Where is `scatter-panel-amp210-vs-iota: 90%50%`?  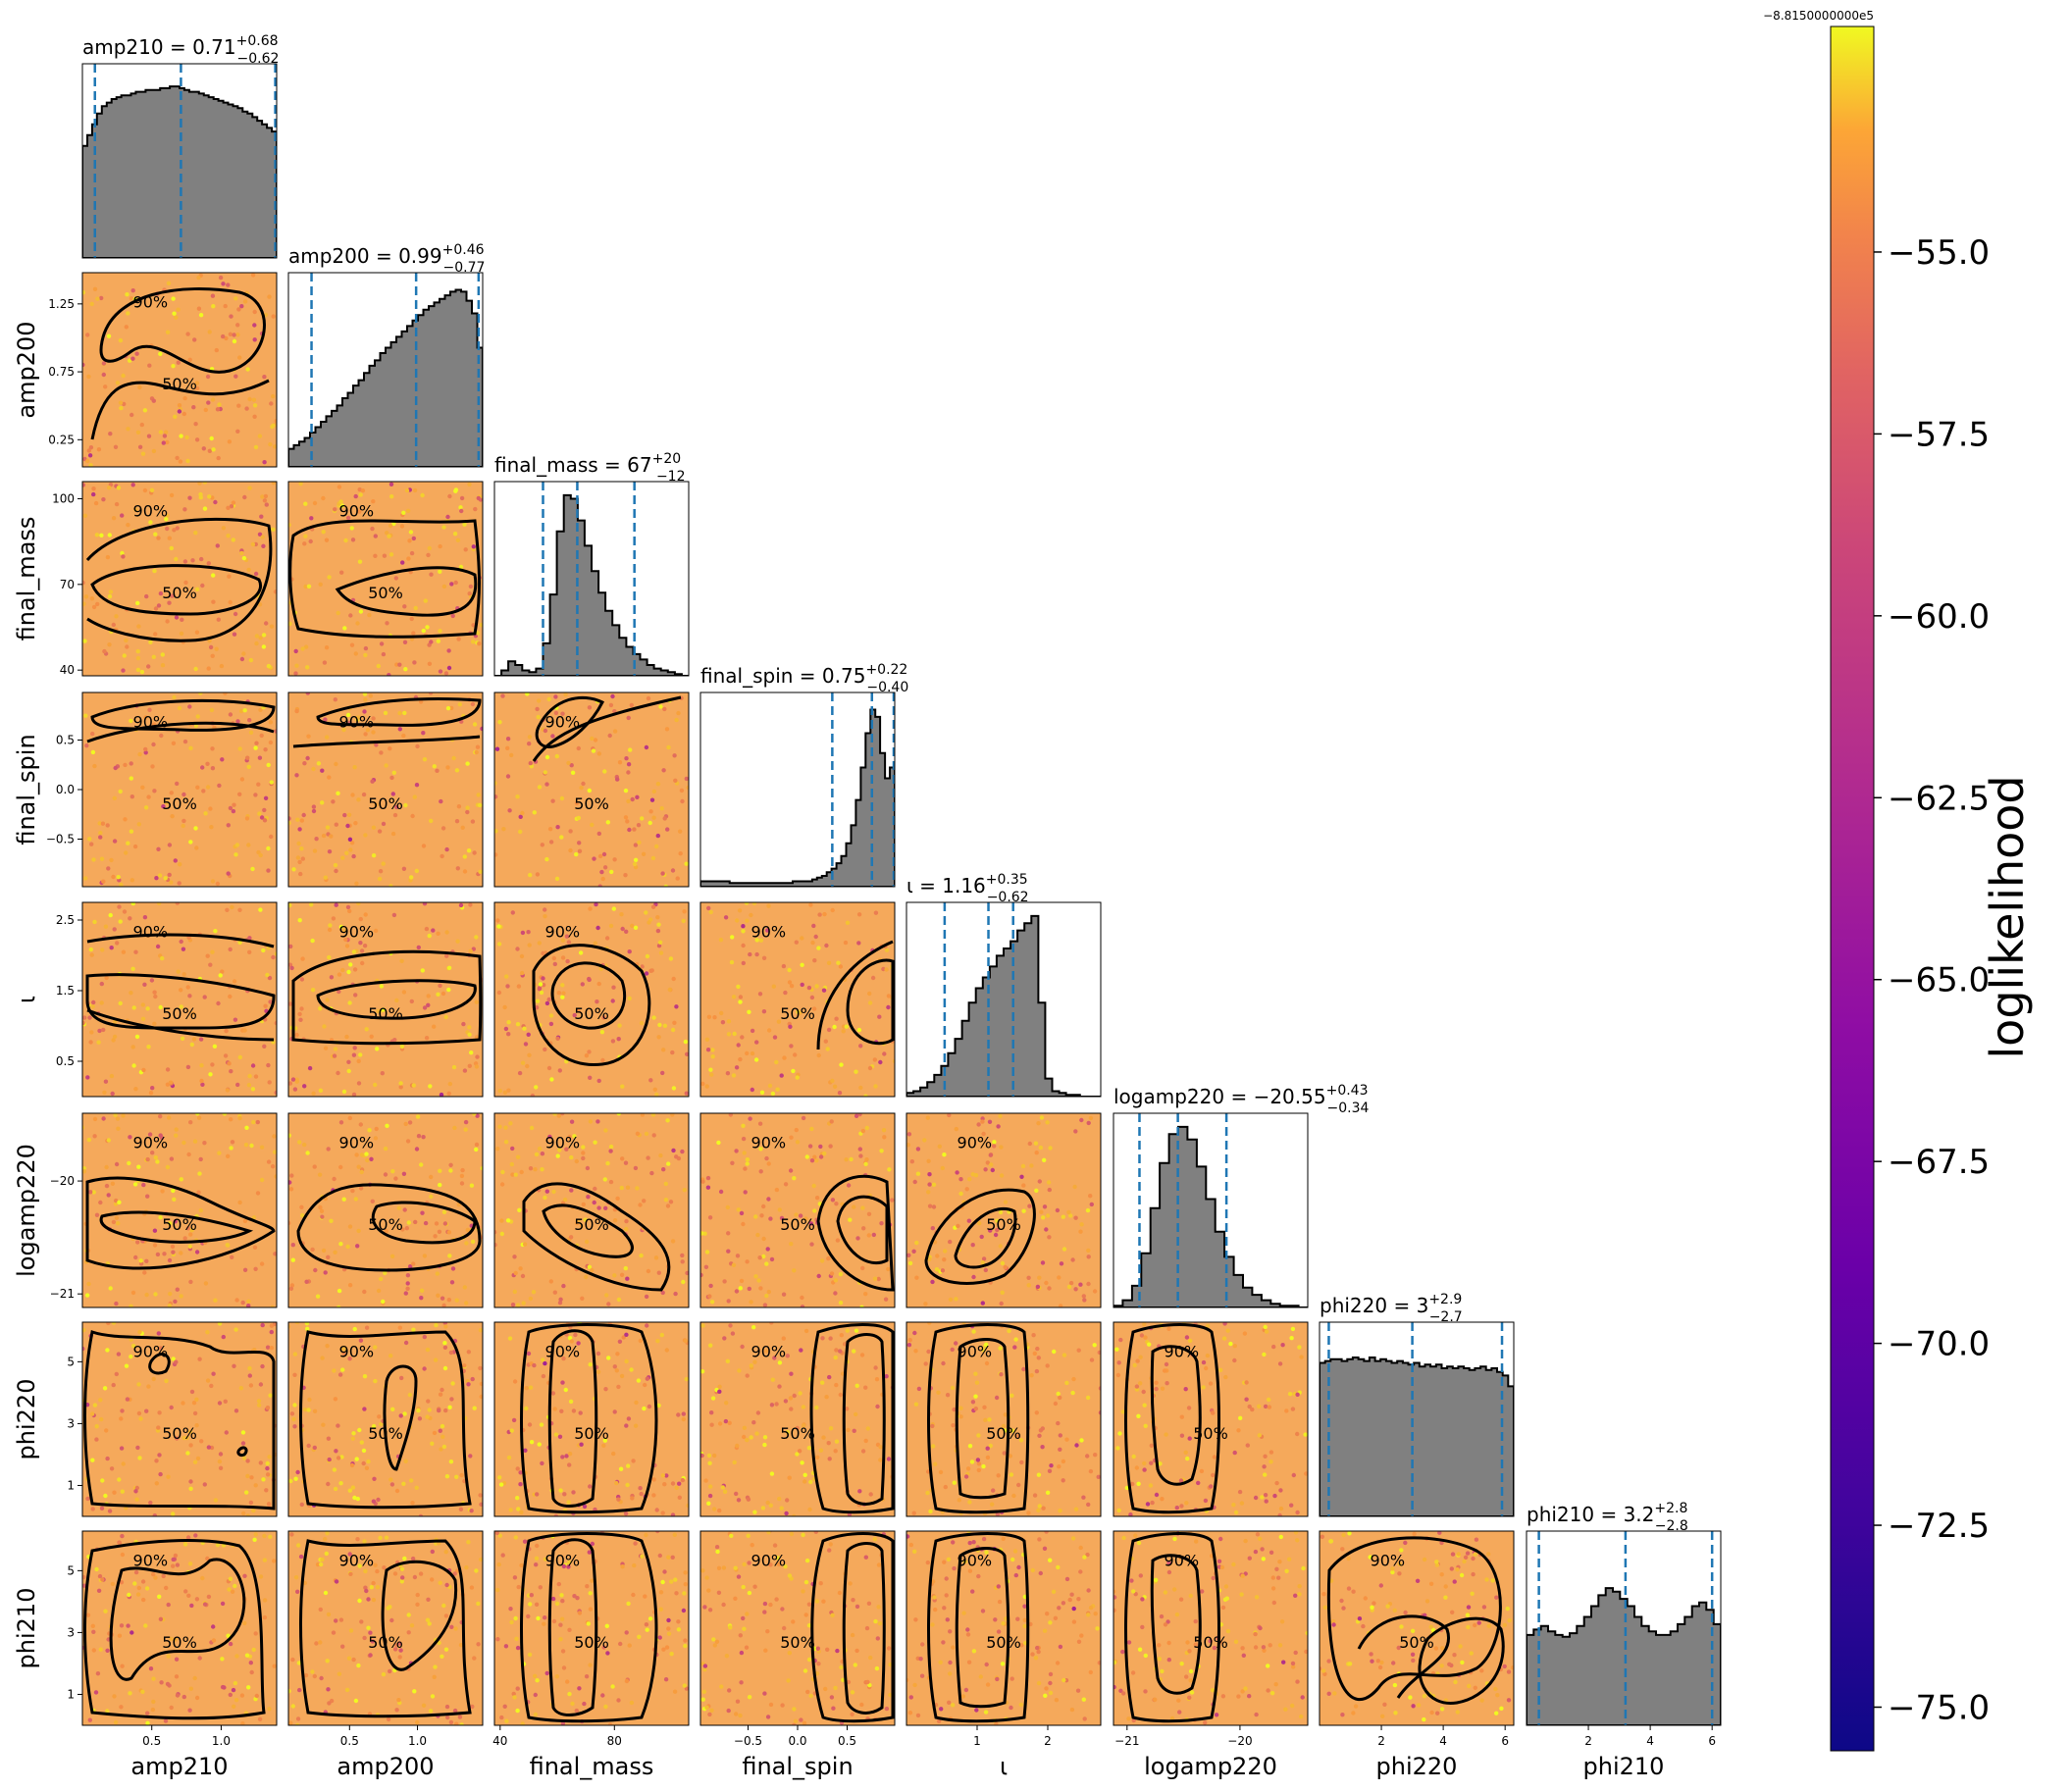 scatter-panel-amp210-vs-iota: 90%50% is located at coordinates (179, 999).